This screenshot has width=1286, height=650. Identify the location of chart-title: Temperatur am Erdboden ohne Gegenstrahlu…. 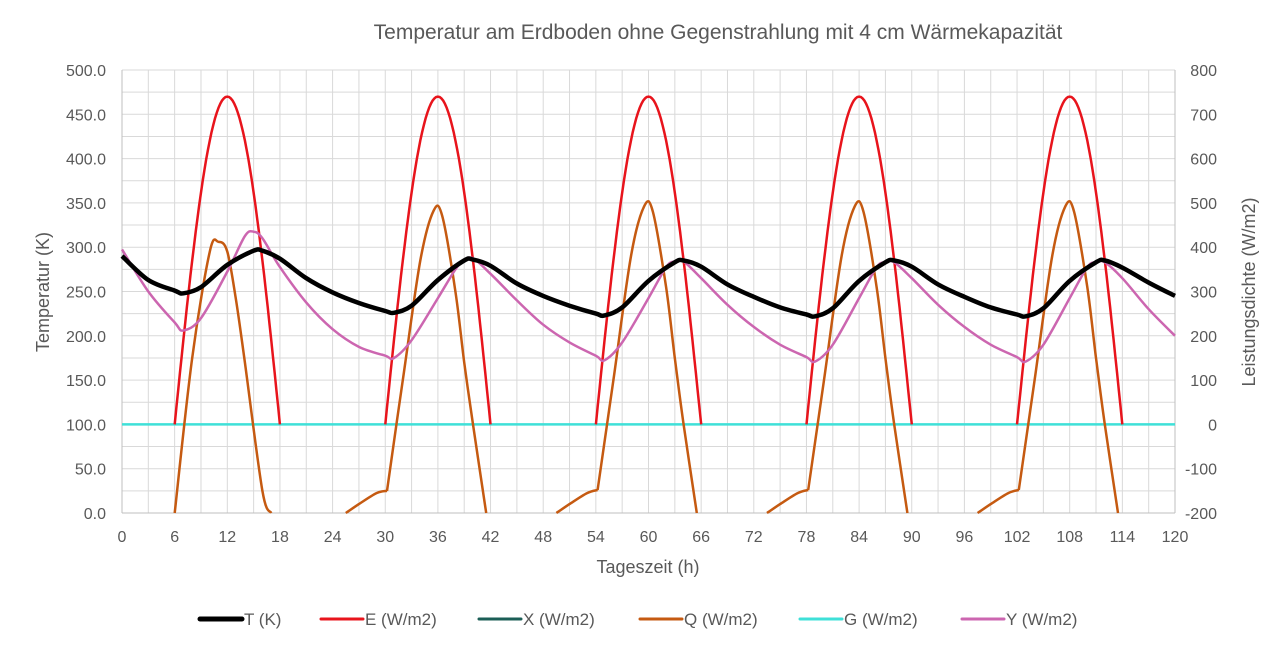
(718, 32).